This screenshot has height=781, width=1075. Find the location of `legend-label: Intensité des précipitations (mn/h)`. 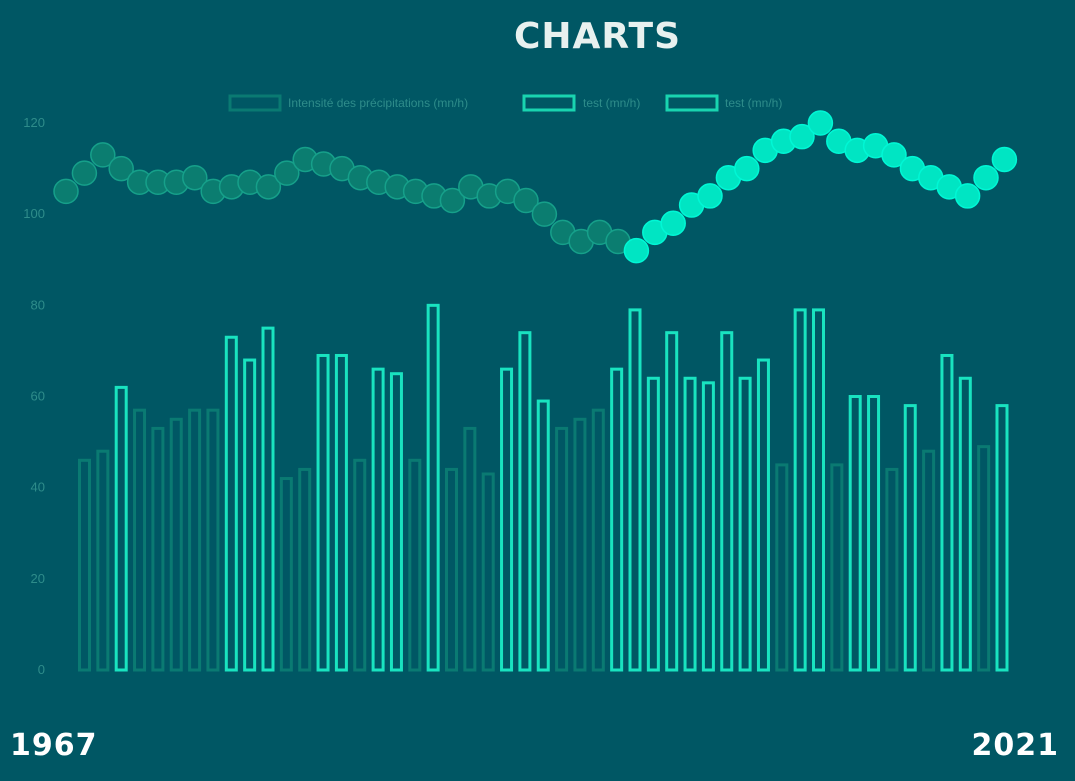

legend-label: Intensité des précipitations (mn/h) is located at coordinates (378, 103).